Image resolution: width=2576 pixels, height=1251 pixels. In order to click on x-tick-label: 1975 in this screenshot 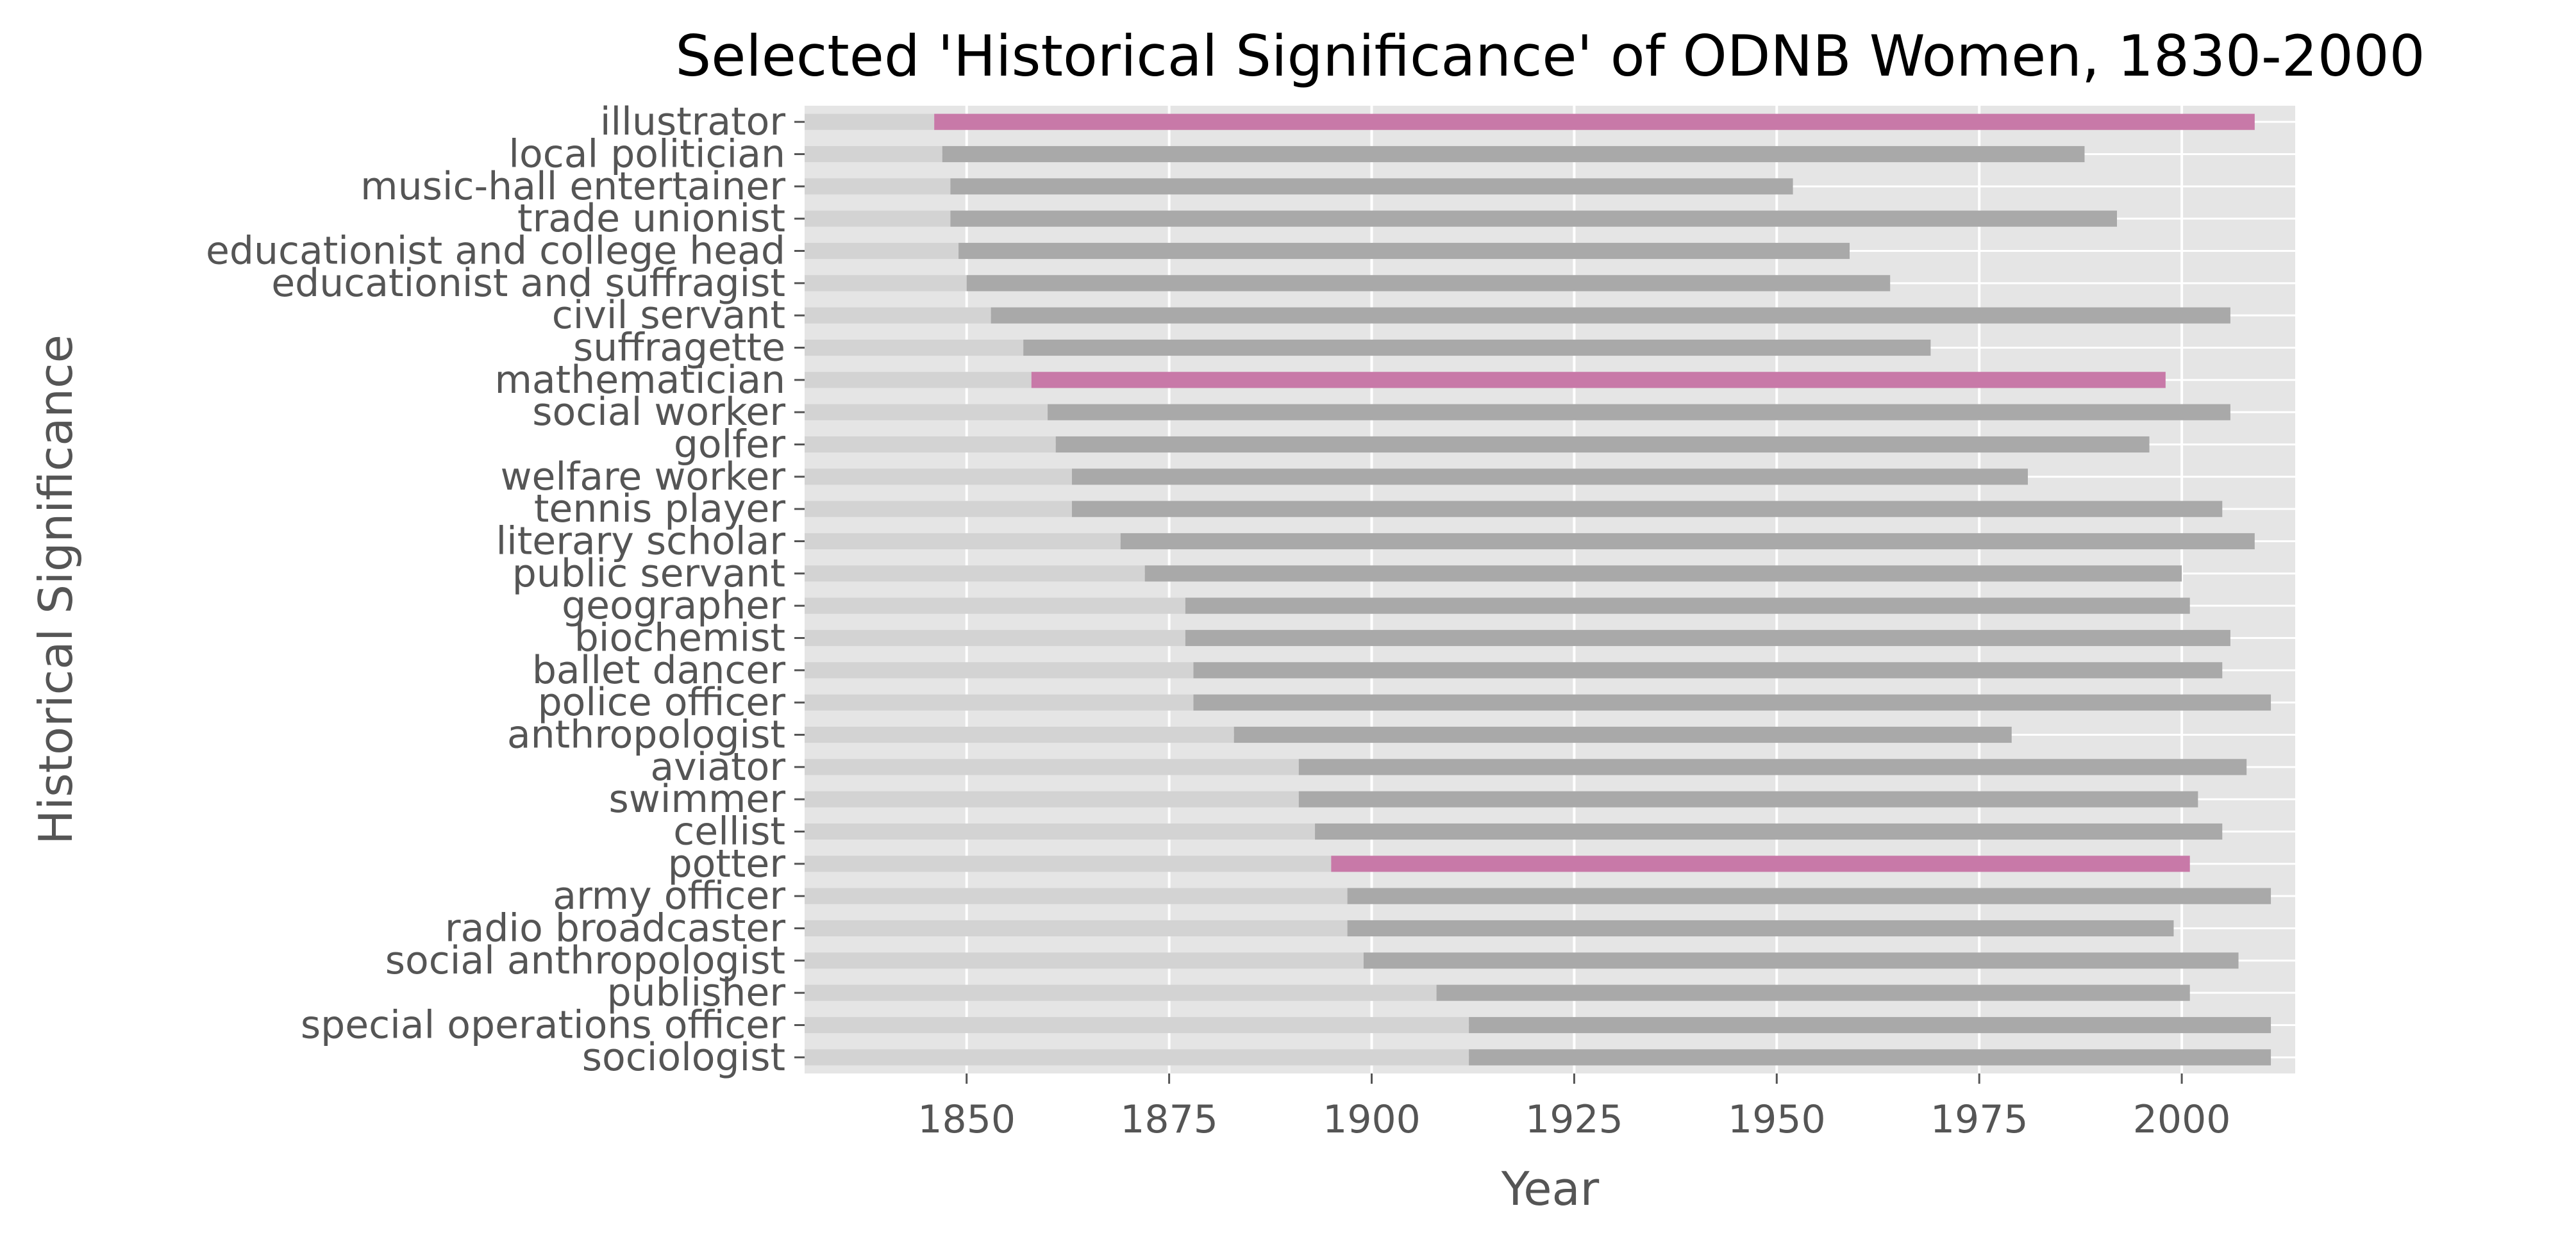, I will do `click(1979, 1119)`.